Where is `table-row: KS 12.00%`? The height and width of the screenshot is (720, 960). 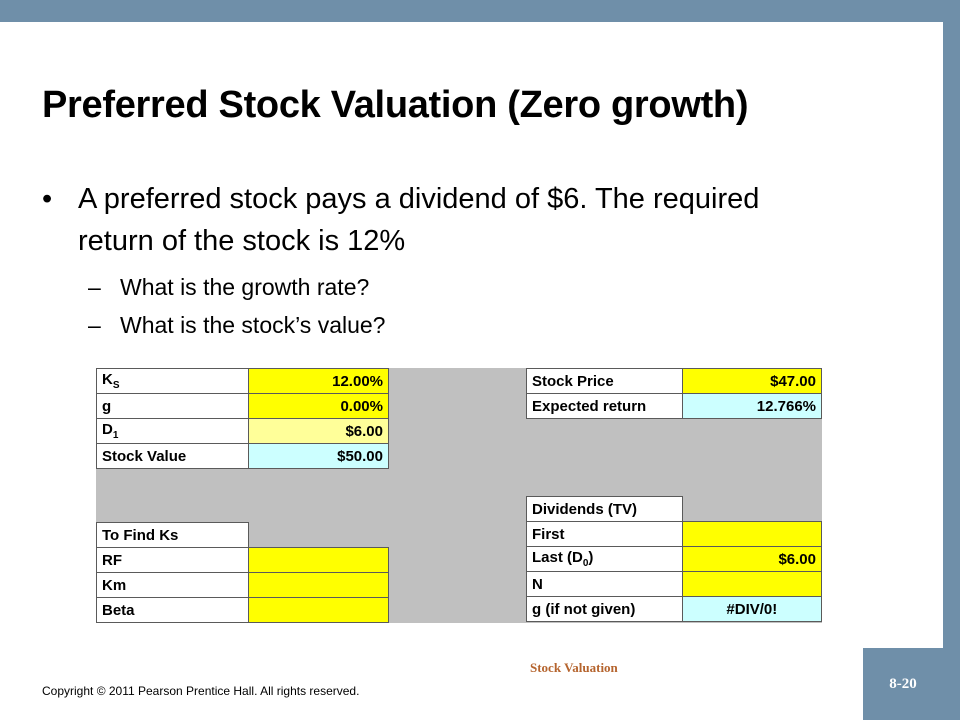
table-row: KS 12.00% is located at coordinates (242, 381).